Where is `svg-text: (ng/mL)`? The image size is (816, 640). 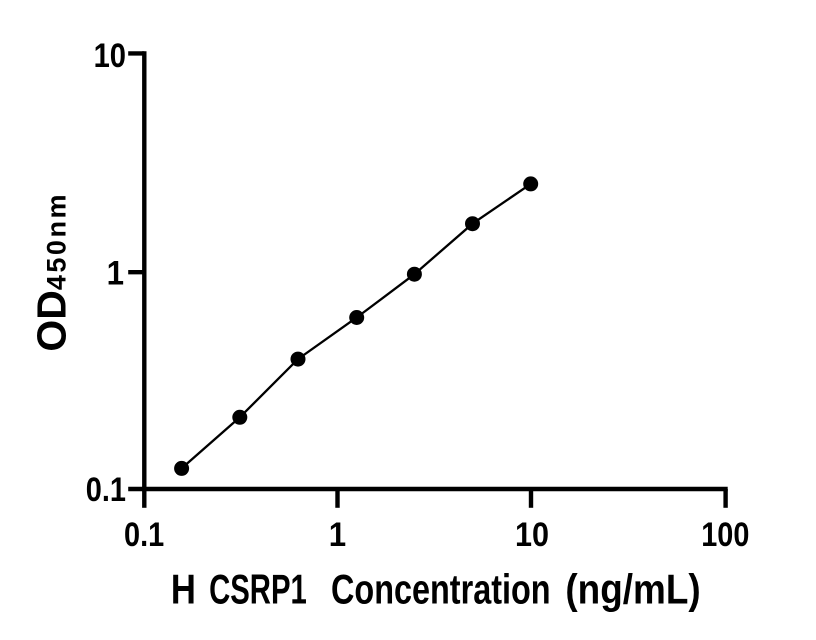 svg-text: (ng/mL) is located at coordinates (632, 589).